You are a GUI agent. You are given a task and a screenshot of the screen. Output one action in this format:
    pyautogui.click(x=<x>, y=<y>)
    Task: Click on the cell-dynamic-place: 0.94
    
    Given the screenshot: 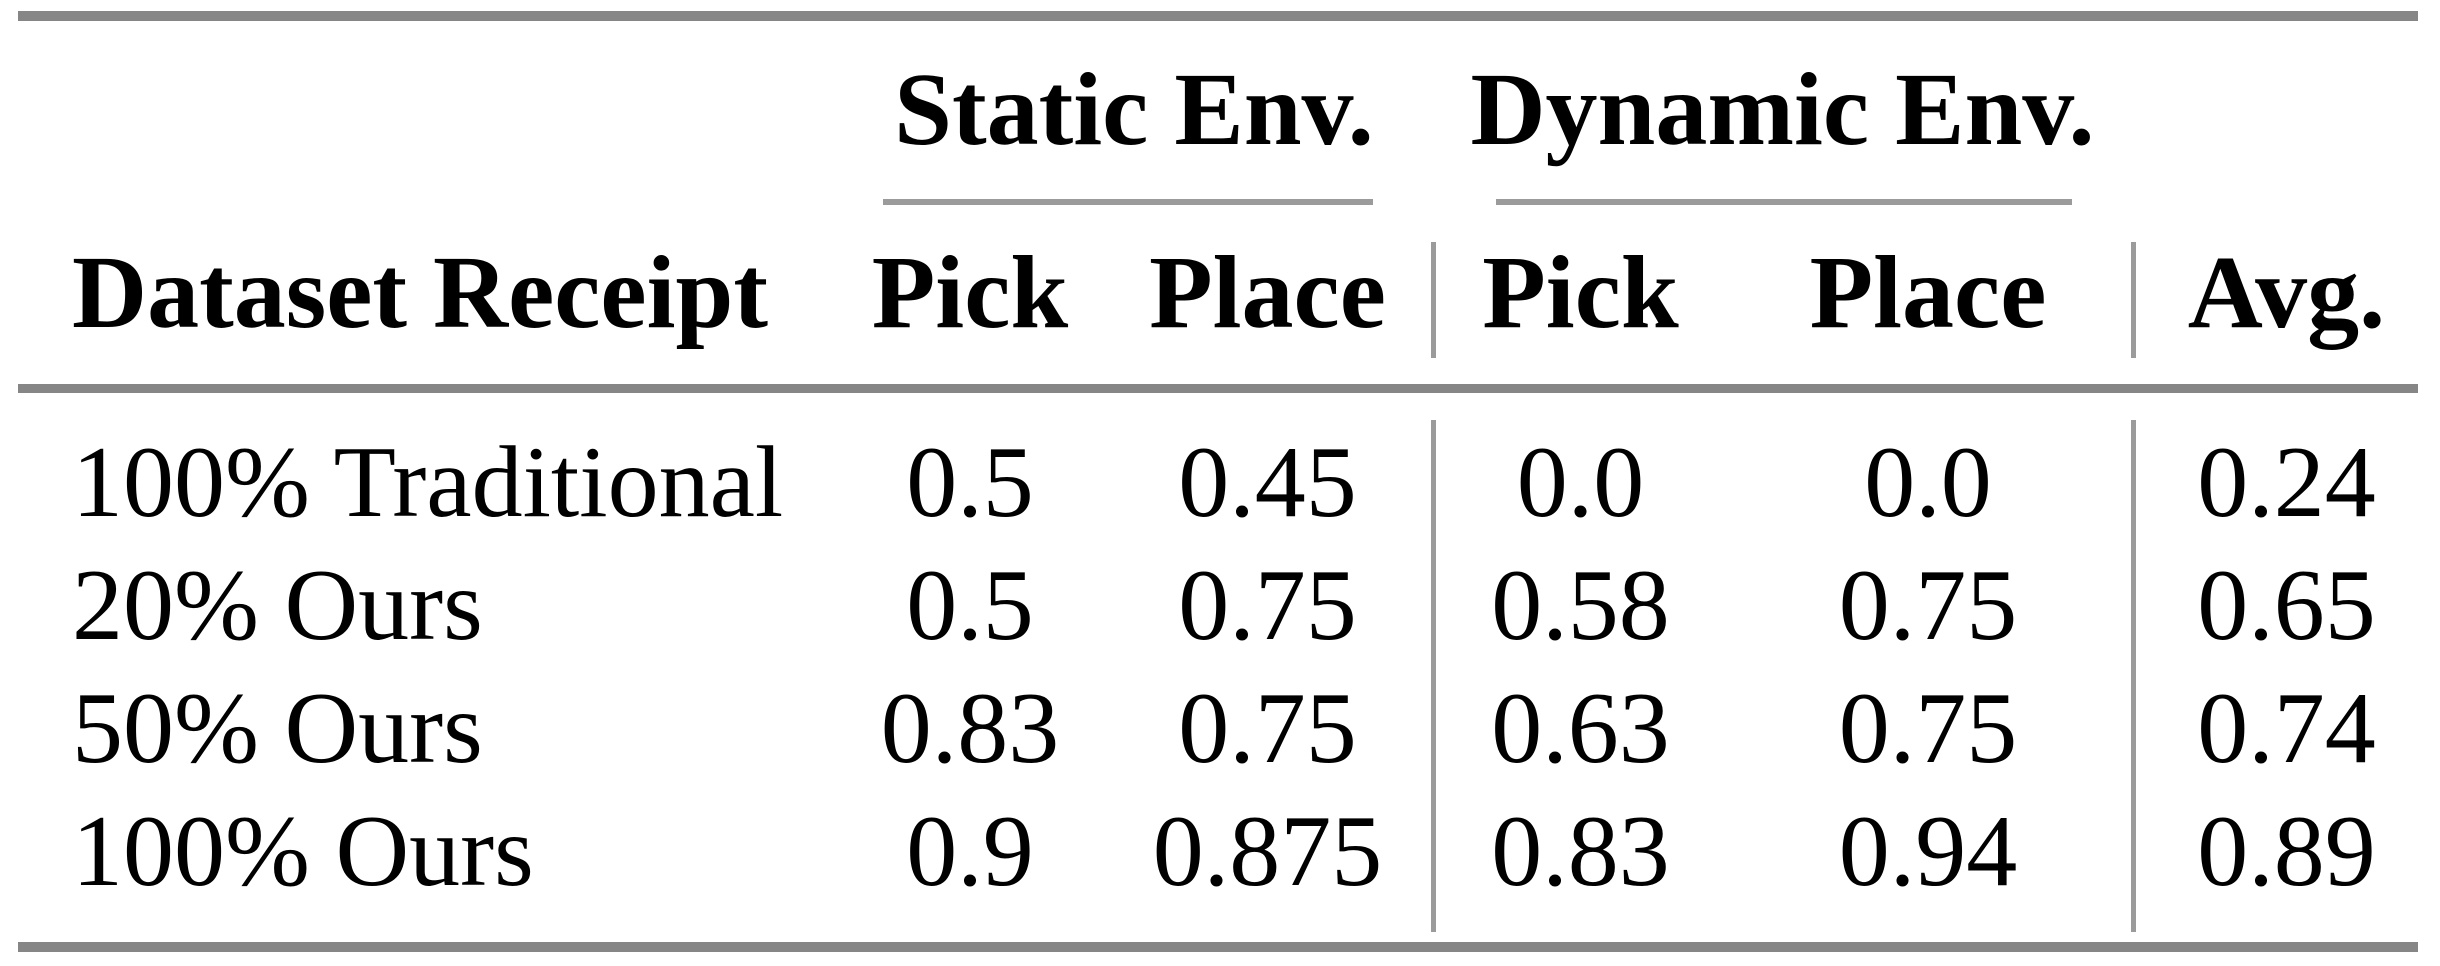 What is the action you would take?
    pyautogui.click(x=1928, y=851)
    